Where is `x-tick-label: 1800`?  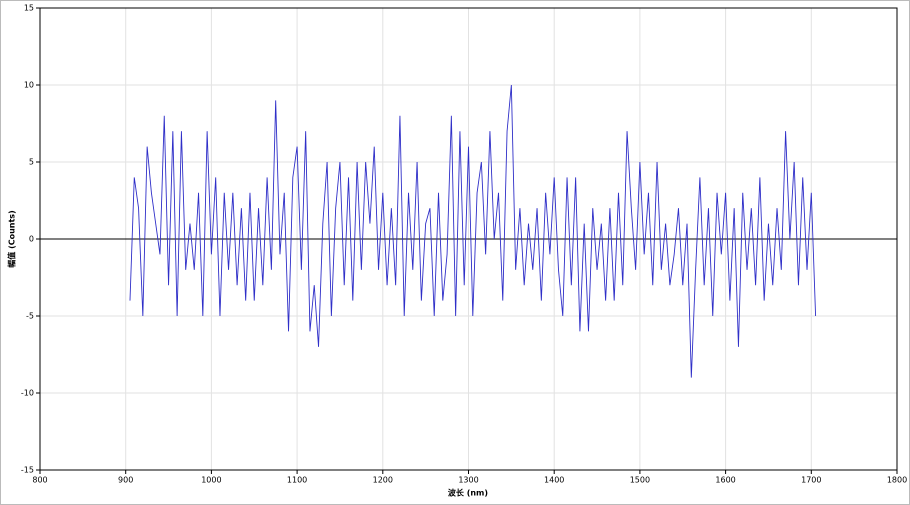 x-tick-label: 1800 is located at coordinates (897, 480).